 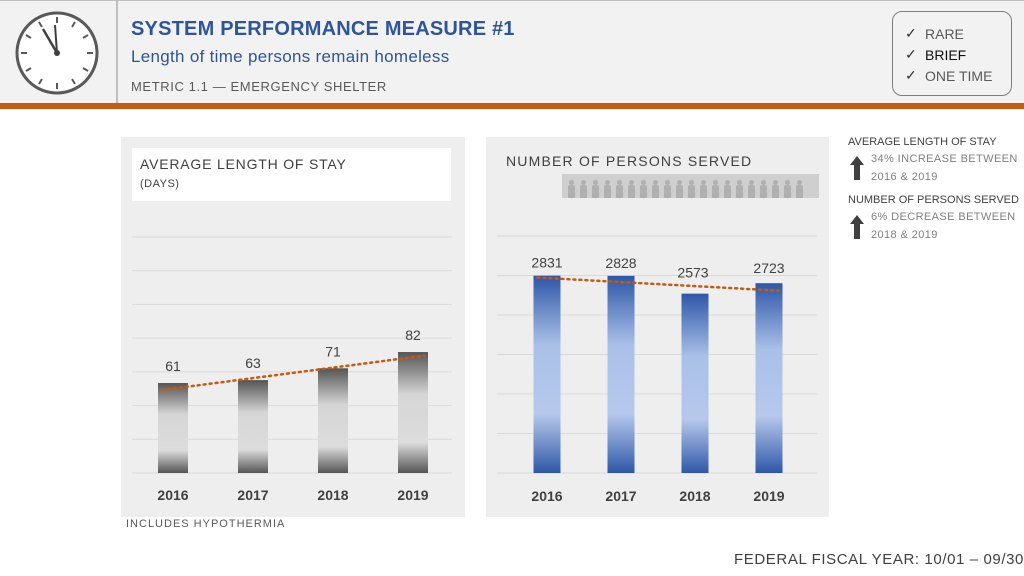 What do you see at coordinates (692, 273) in the screenshot?
I see `data-label-2018: 2573` at bounding box center [692, 273].